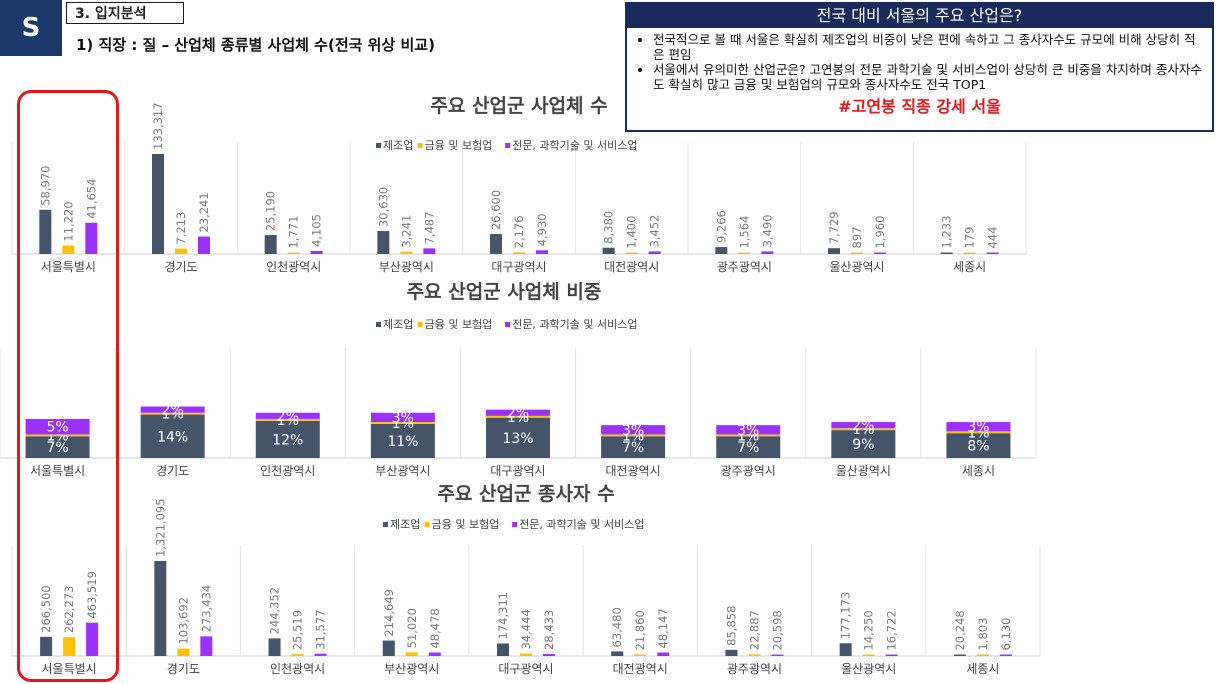 The image size is (1216, 684). I want to click on data-label: 1,771, so click(294, 232).